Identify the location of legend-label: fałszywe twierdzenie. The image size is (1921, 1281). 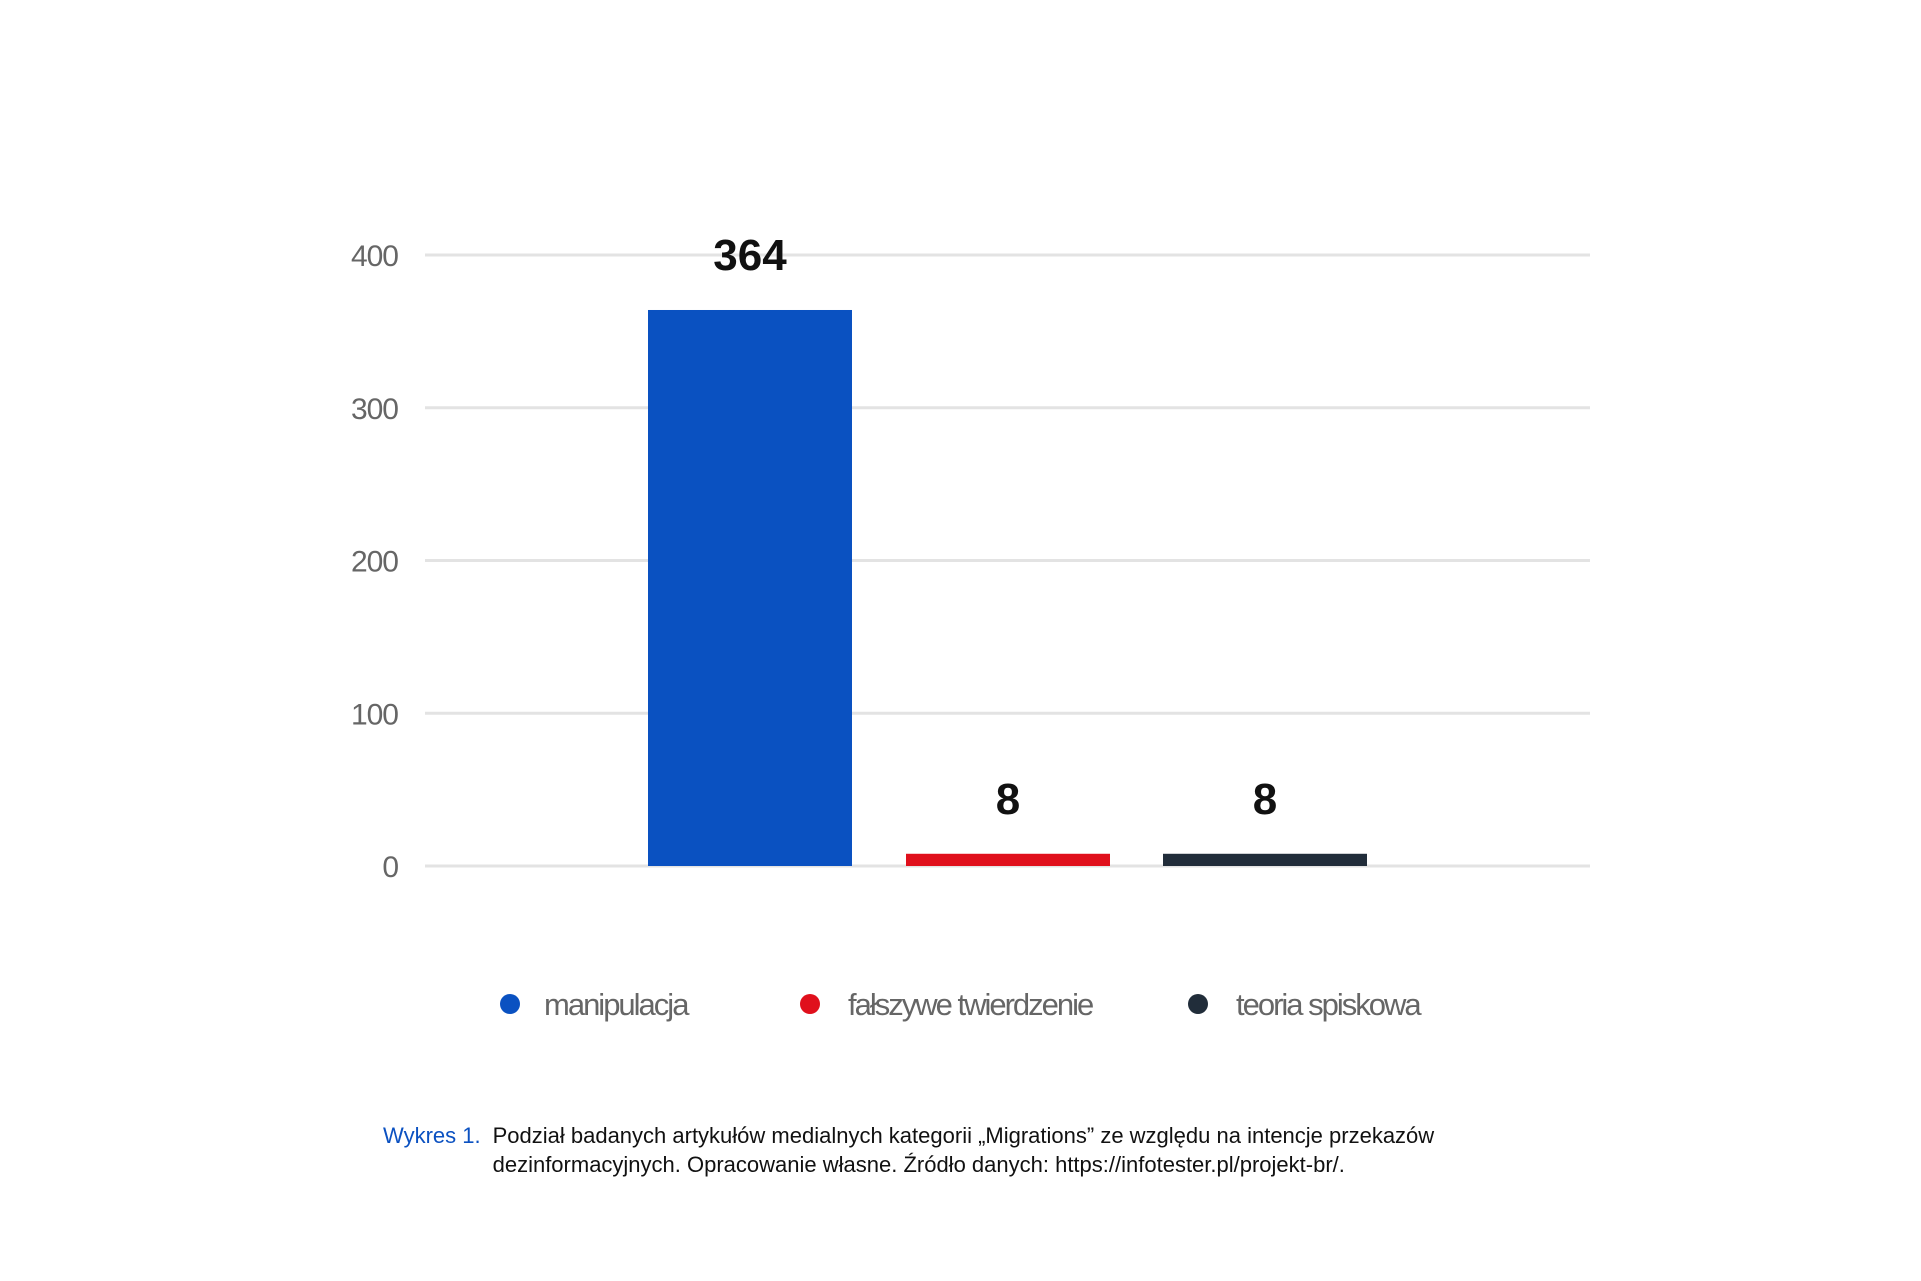
(970, 1004).